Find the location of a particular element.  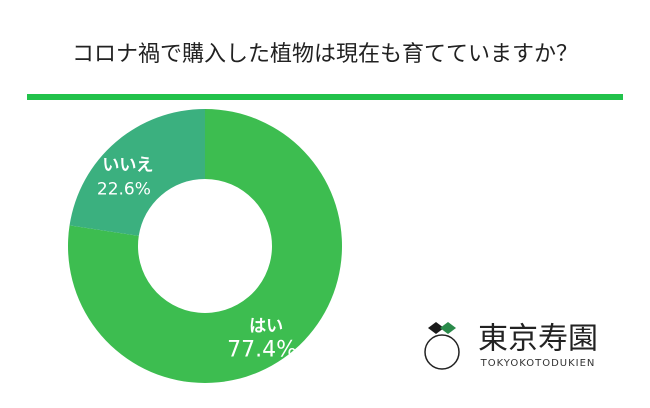

logo-circle is located at coordinates (442, 352).